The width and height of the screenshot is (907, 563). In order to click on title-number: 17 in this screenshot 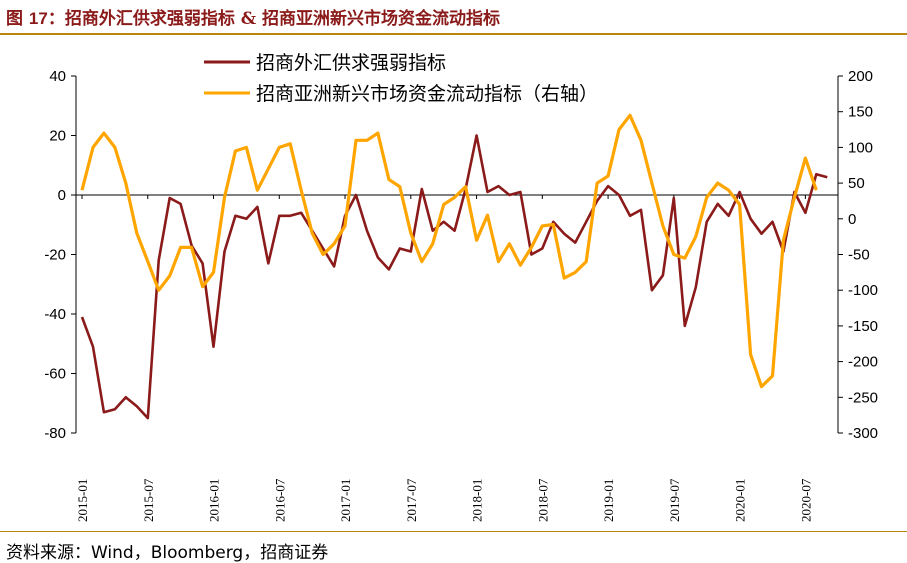, I will do `click(38, 18)`.